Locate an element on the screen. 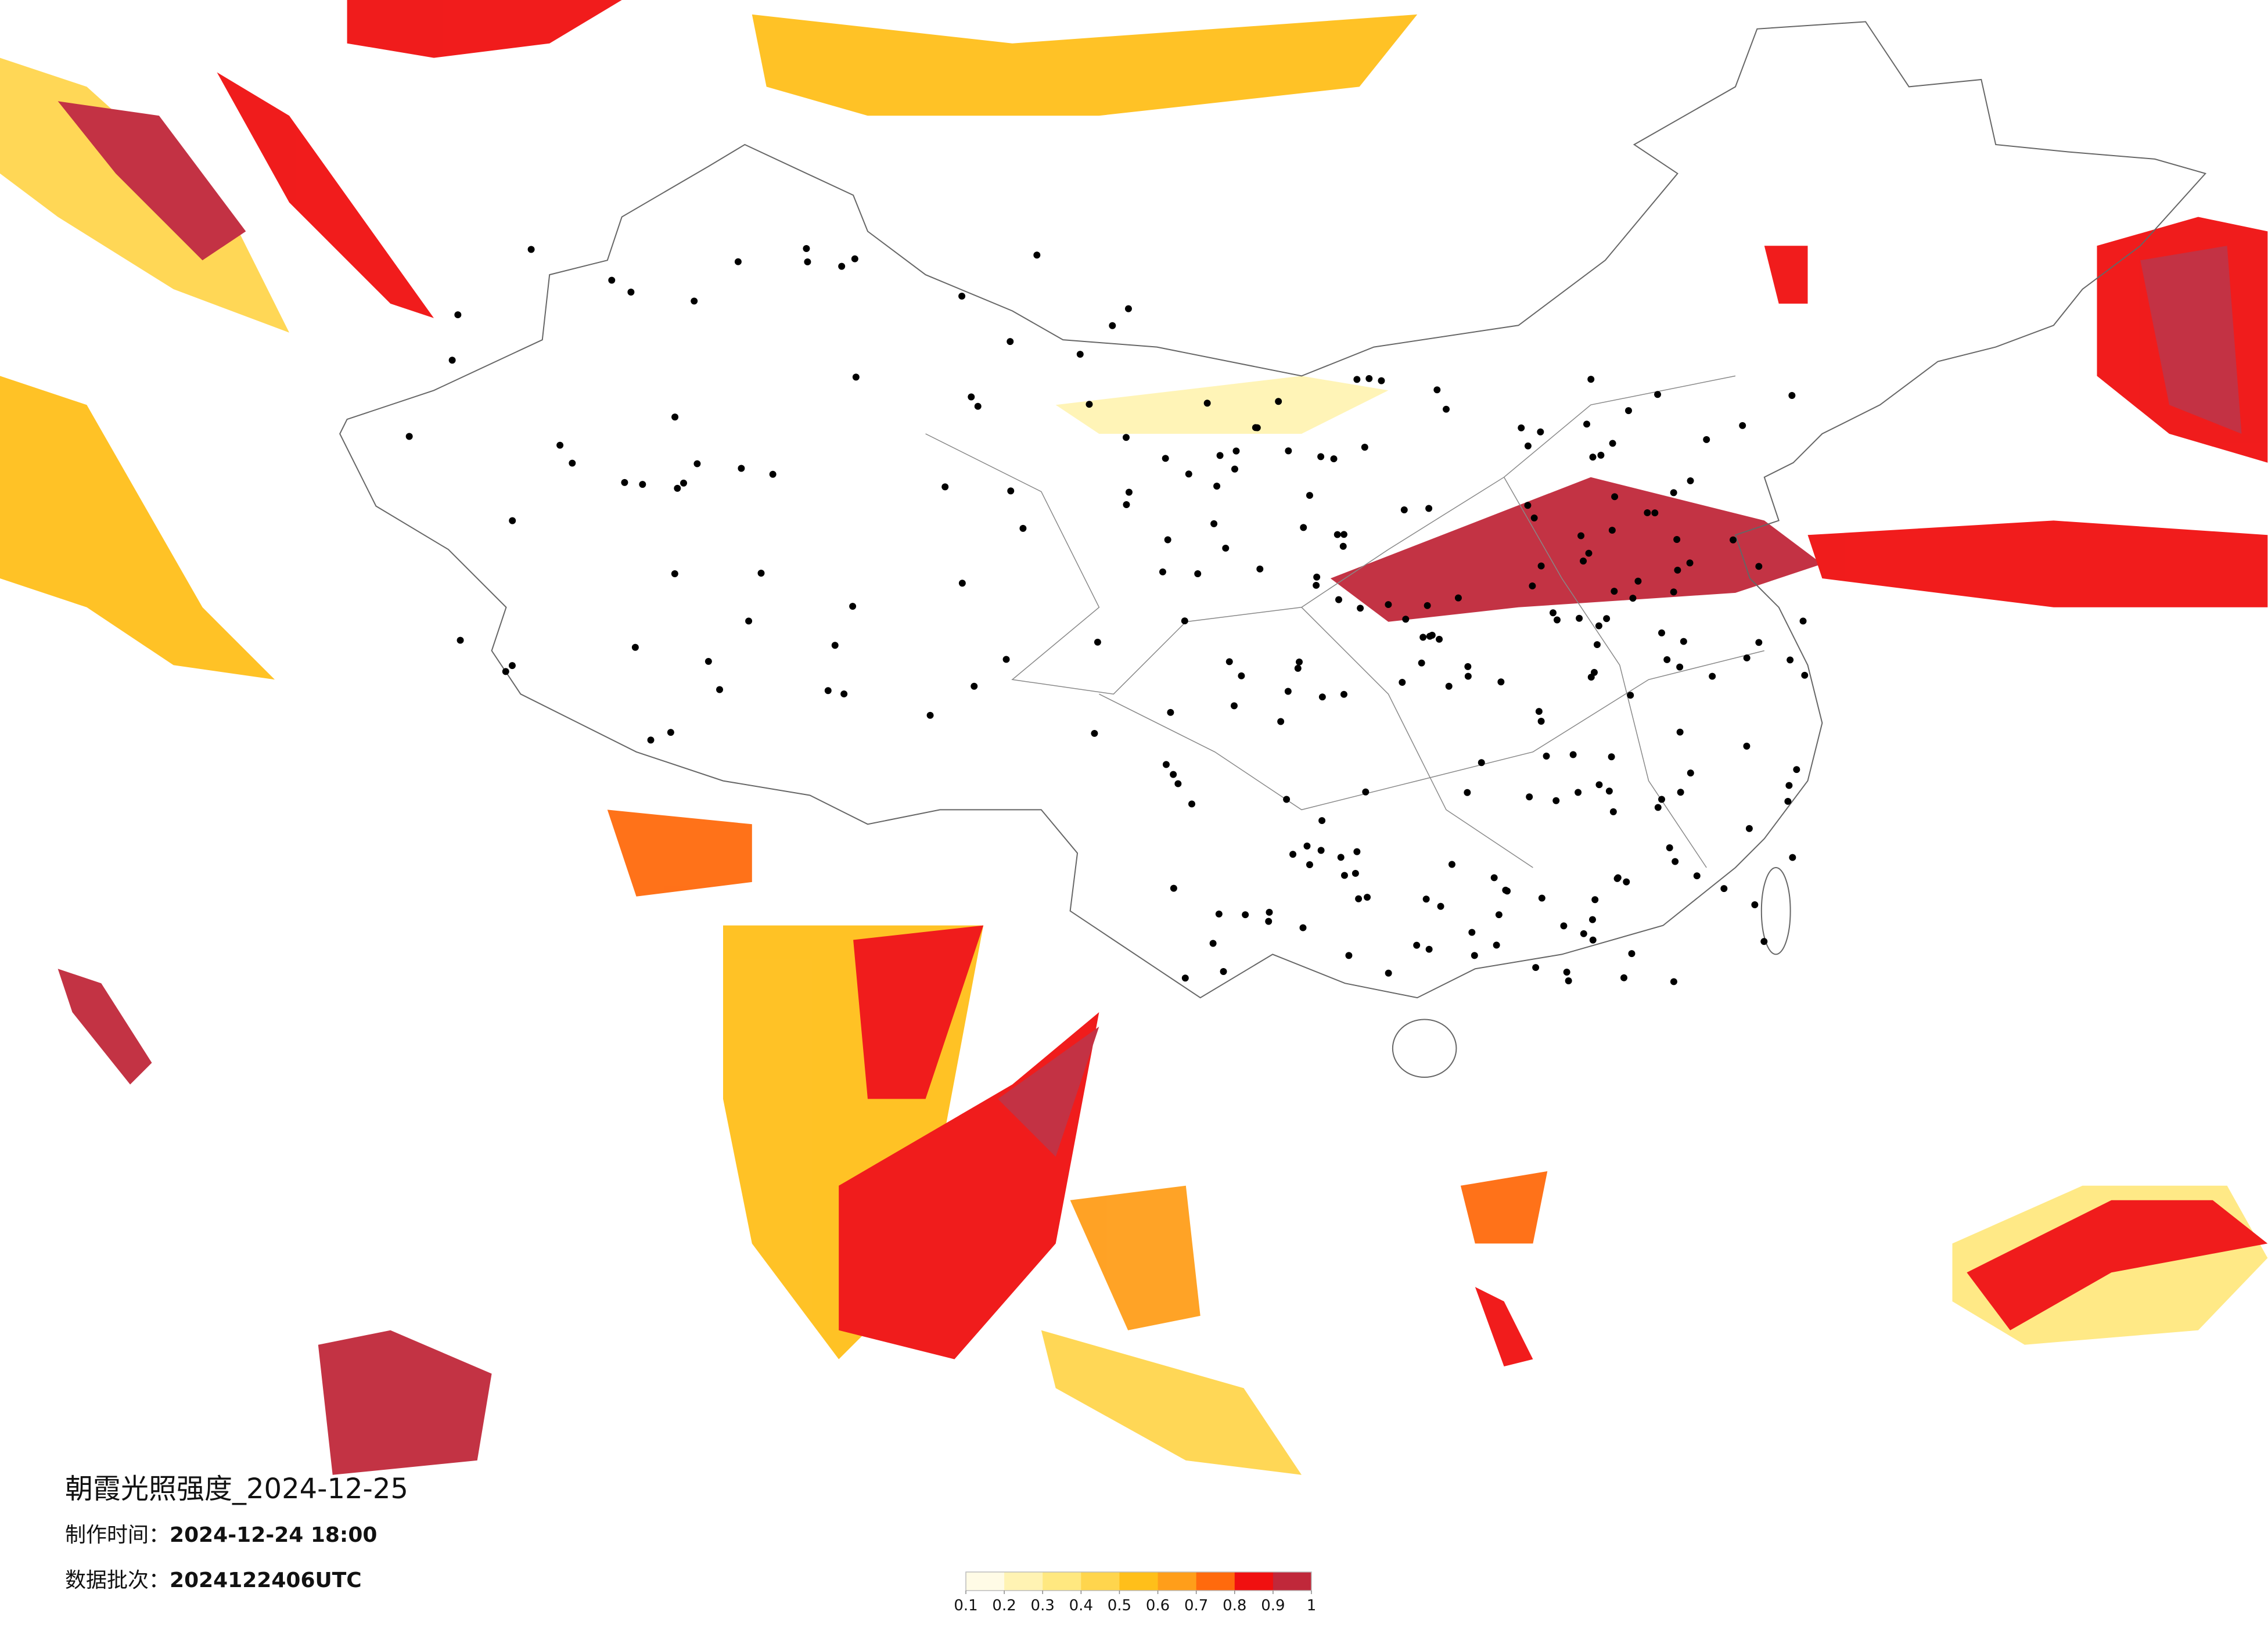  colorbar-swatch is located at coordinates (1177, 1581).